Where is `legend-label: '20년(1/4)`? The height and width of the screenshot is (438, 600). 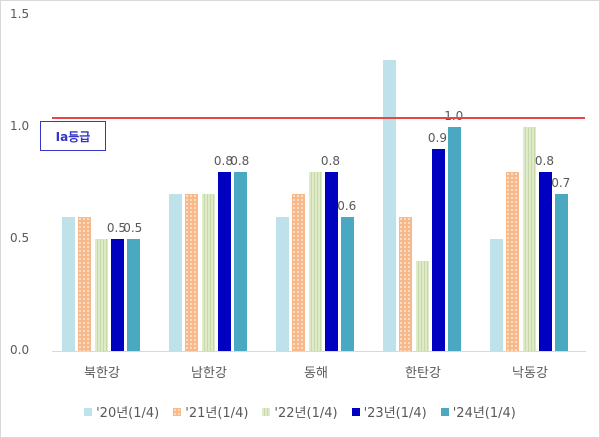
legend-label: '20년(1/4) is located at coordinates (128, 413).